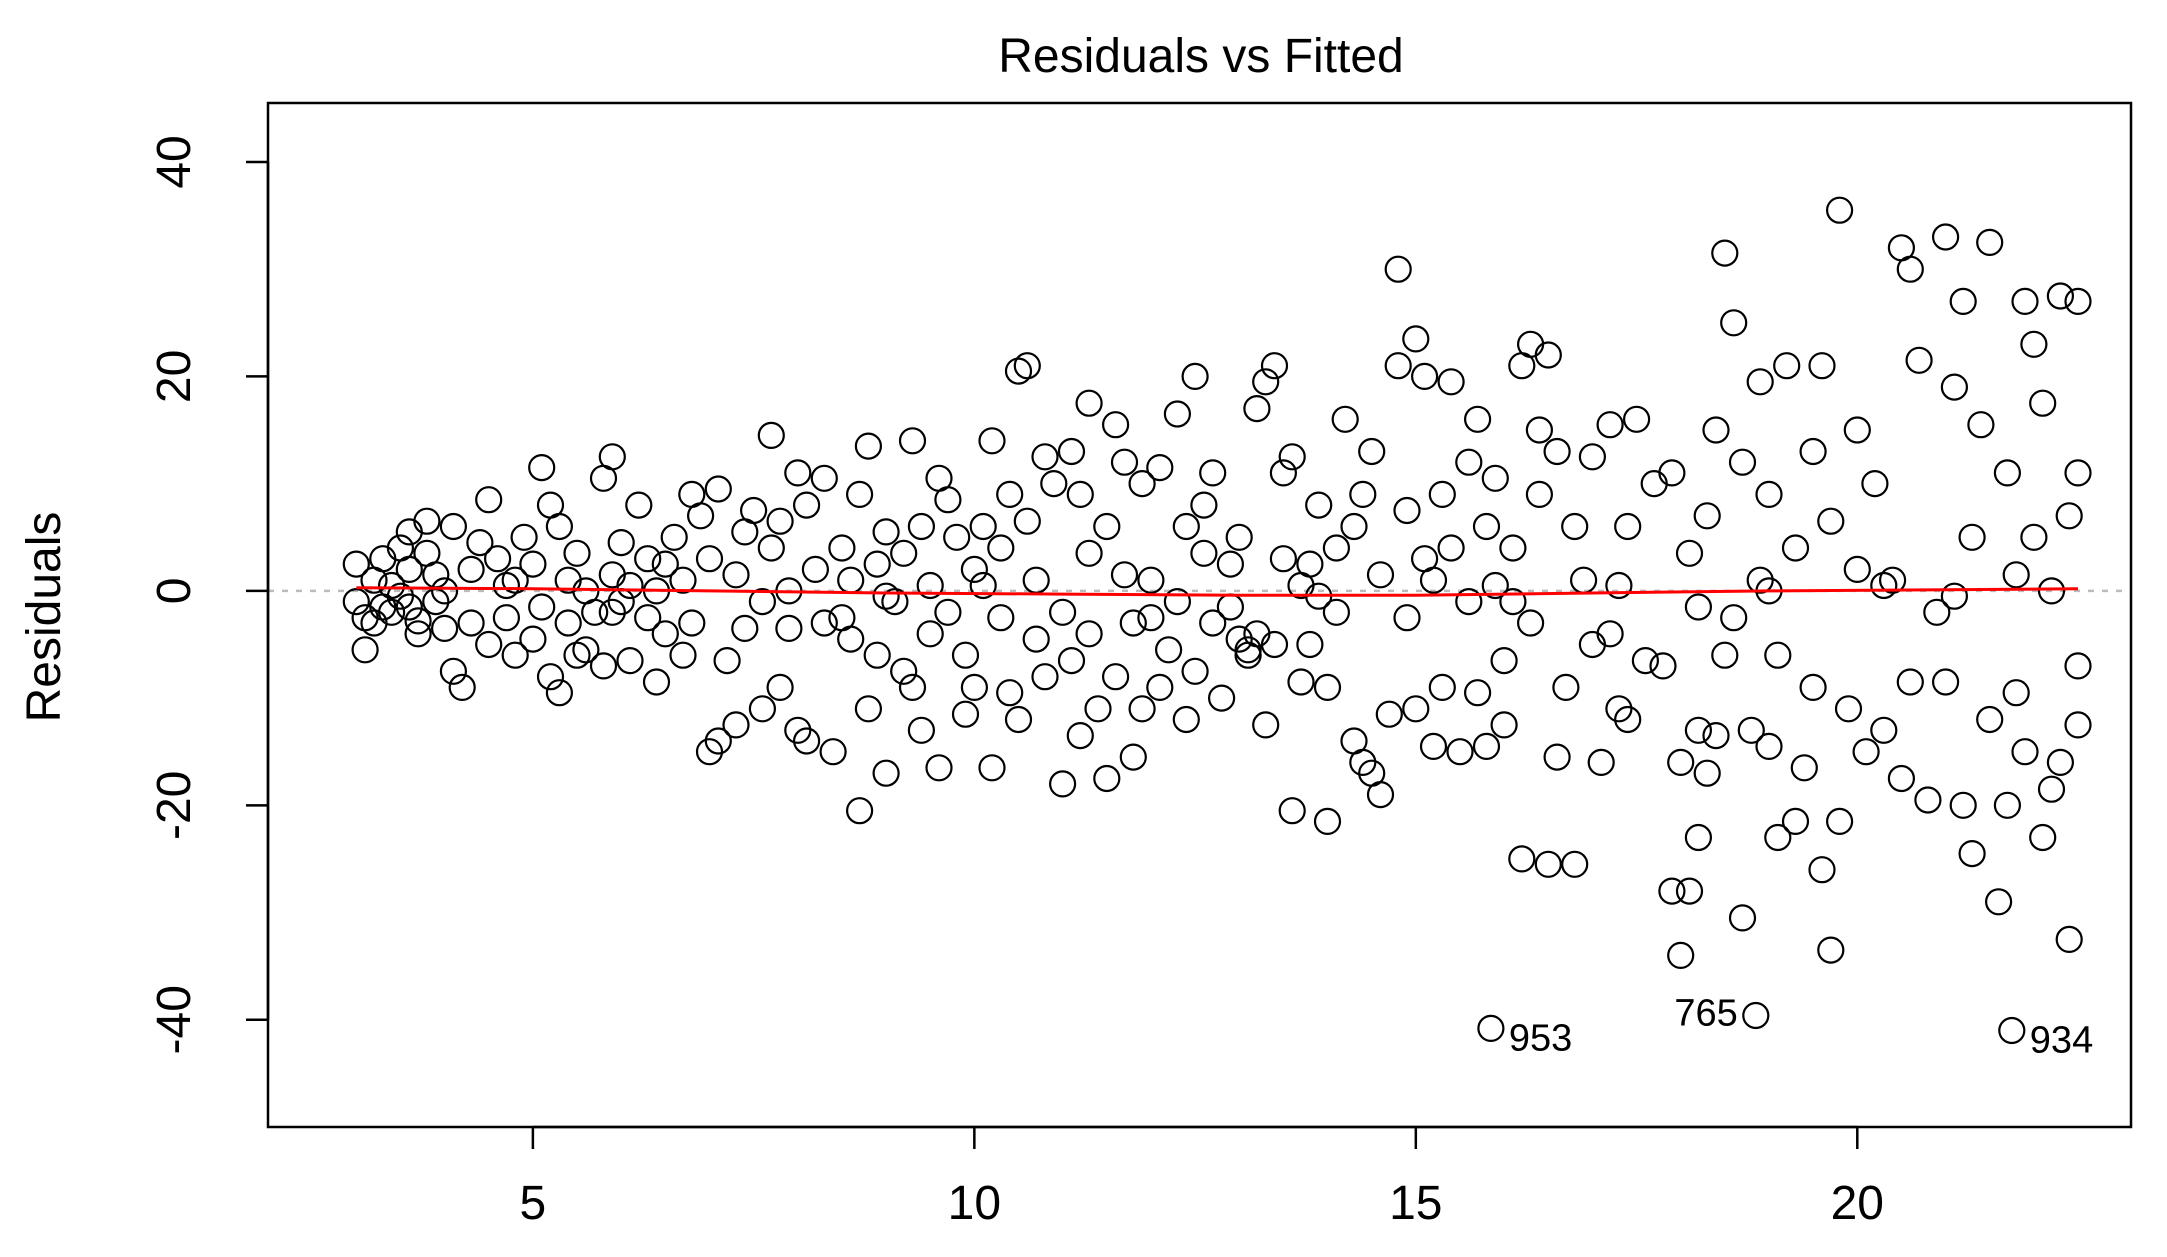 The height and width of the screenshot is (1257, 2167). Describe the element at coordinates (2061, 1041) in the screenshot. I see `outlier-label: 934` at that location.